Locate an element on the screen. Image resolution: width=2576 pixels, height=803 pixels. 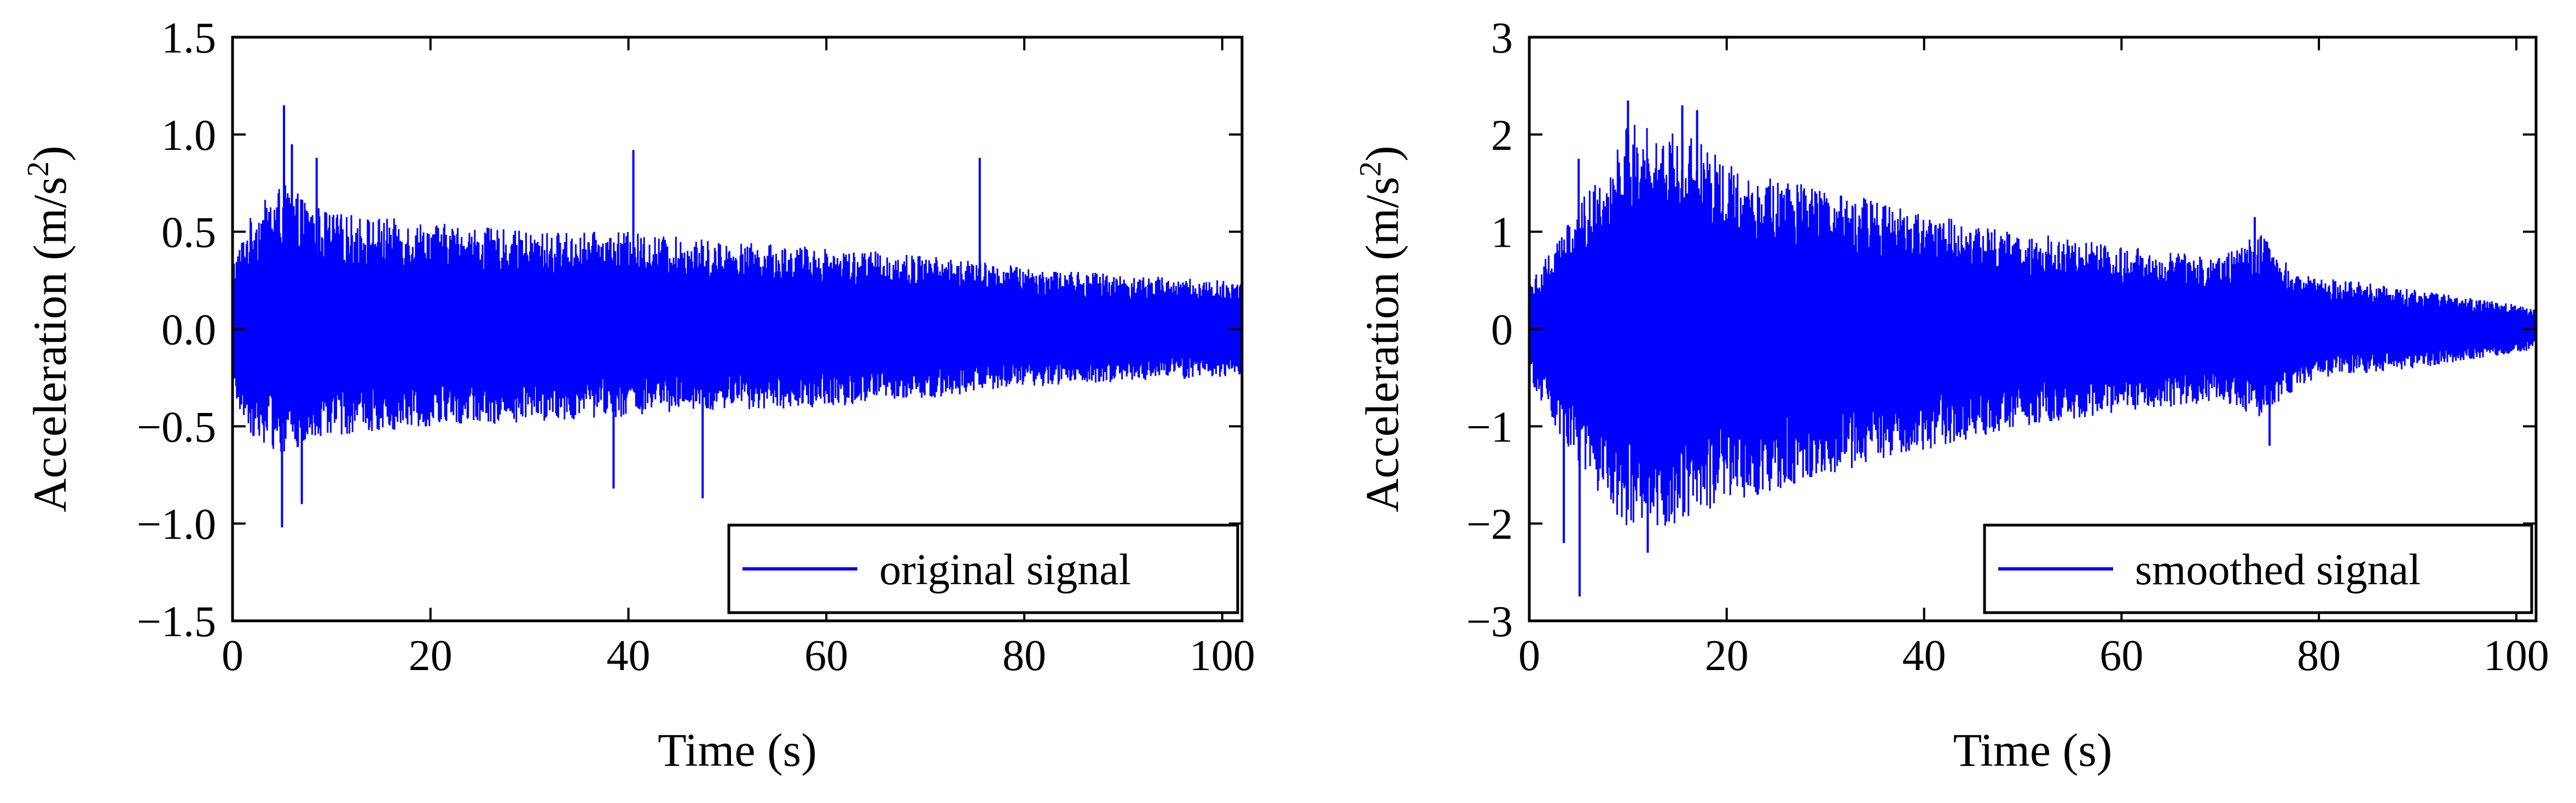
y-tick-labels: −3 −2 −1 0 1 2 3 is located at coordinates (1489, 330).